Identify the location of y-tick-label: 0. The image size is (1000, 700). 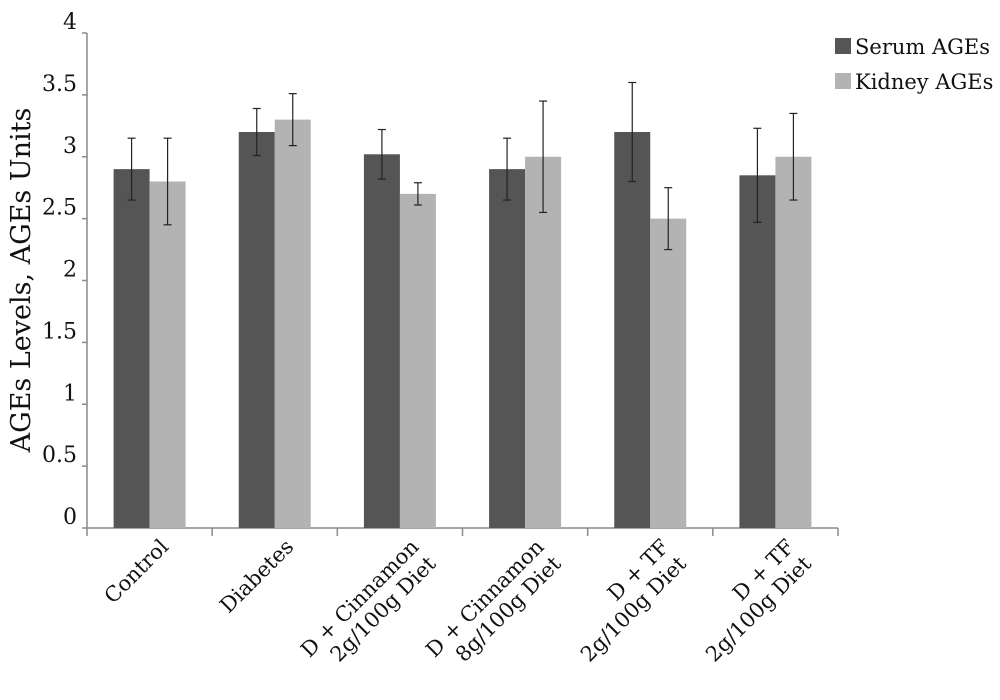
(70, 517).